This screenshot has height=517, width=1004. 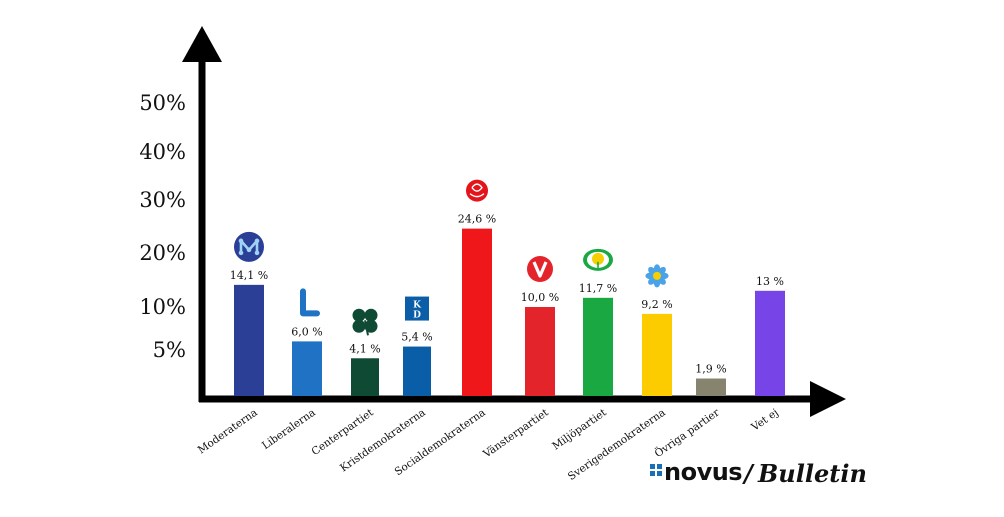 What do you see at coordinates (417, 316) in the screenshot?
I see `svg-text: D` at bounding box center [417, 316].